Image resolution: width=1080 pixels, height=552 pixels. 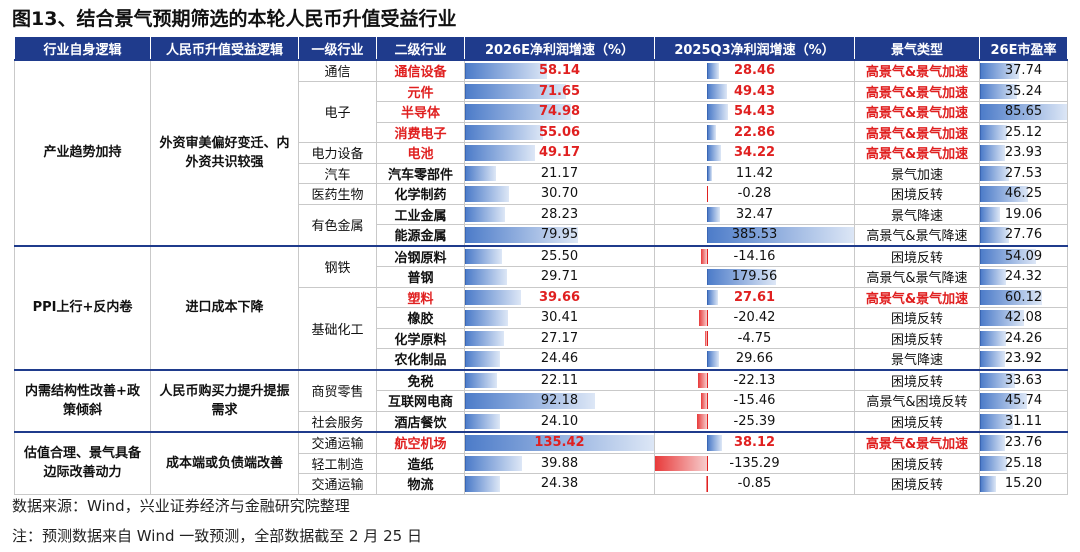 What do you see at coordinates (420, 401) in the screenshot?
I see `level2-industry: 互联网电商` at bounding box center [420, 401].